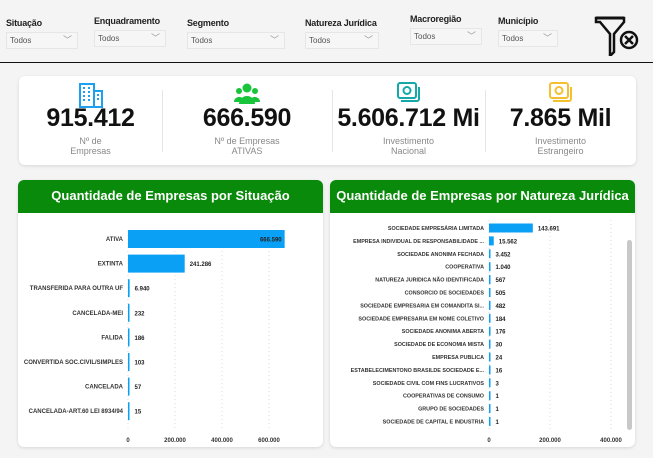 The width and height of the screenshot is (653, 458). Describe the element at coordinates (222, 441) in the screenshot. I see `tick-label: 400.000` at that location.